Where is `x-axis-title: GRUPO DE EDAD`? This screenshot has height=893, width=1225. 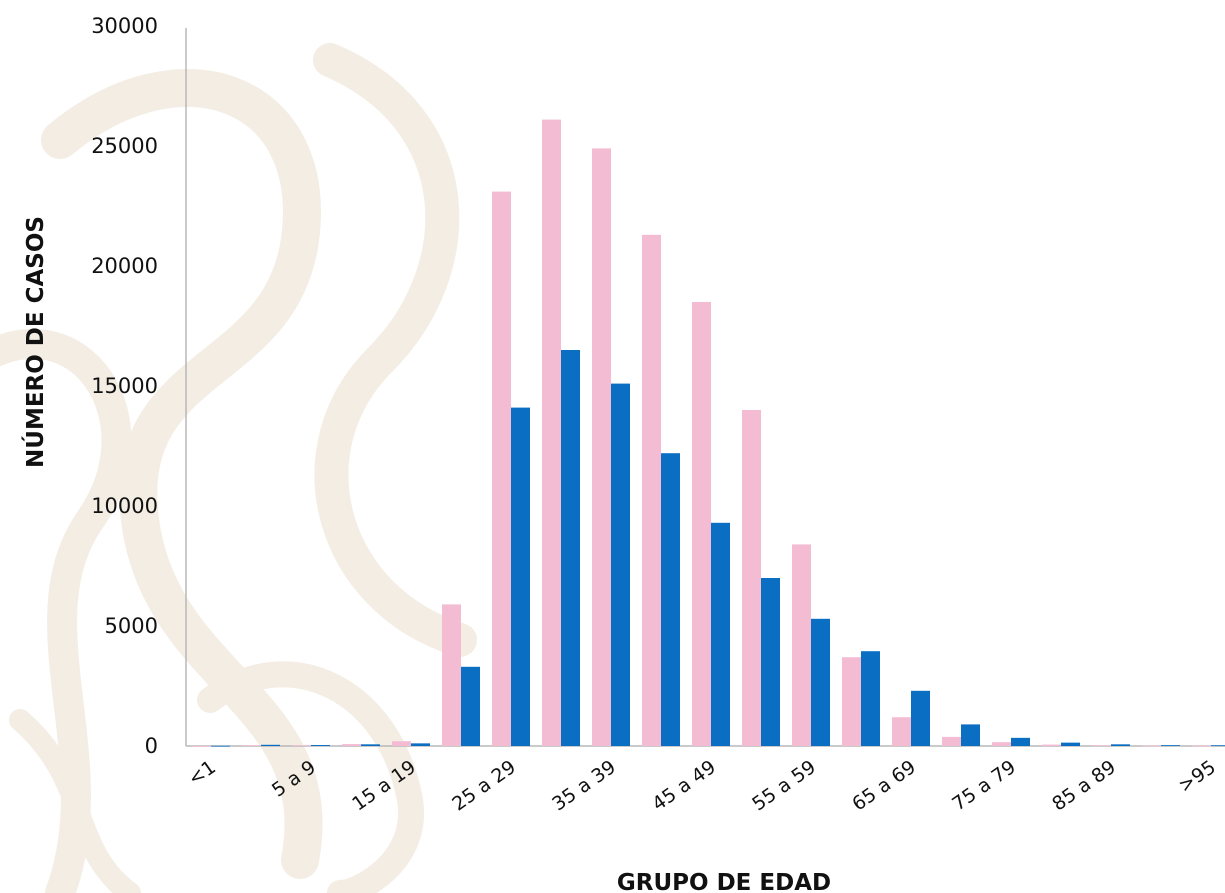 x-axis-title: GRUPO DE EDAD is located at coordinates (724, 881).